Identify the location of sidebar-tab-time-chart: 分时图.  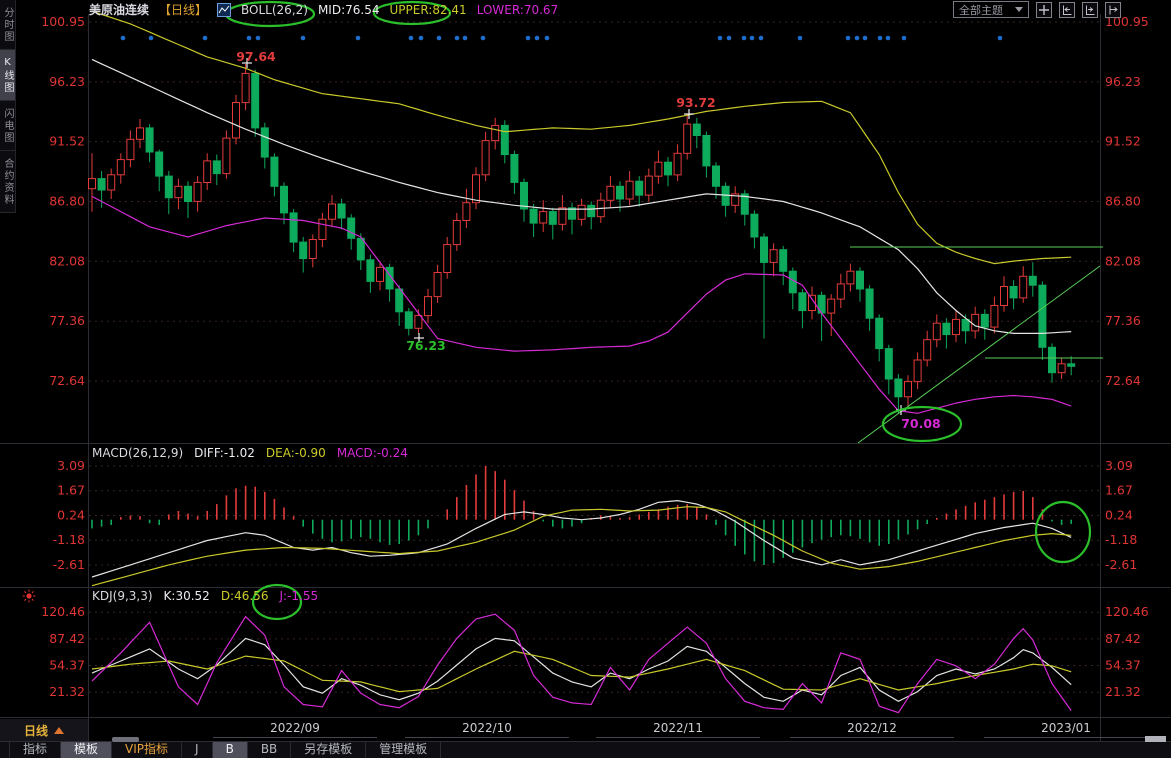
(7, 25).